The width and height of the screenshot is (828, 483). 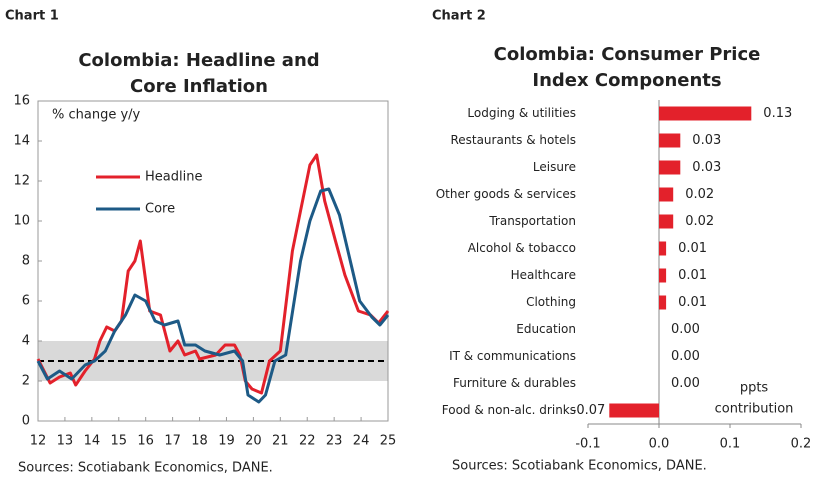 I want to click on category-label: Food & non-alc. drinks, so click(x=509, y=410).